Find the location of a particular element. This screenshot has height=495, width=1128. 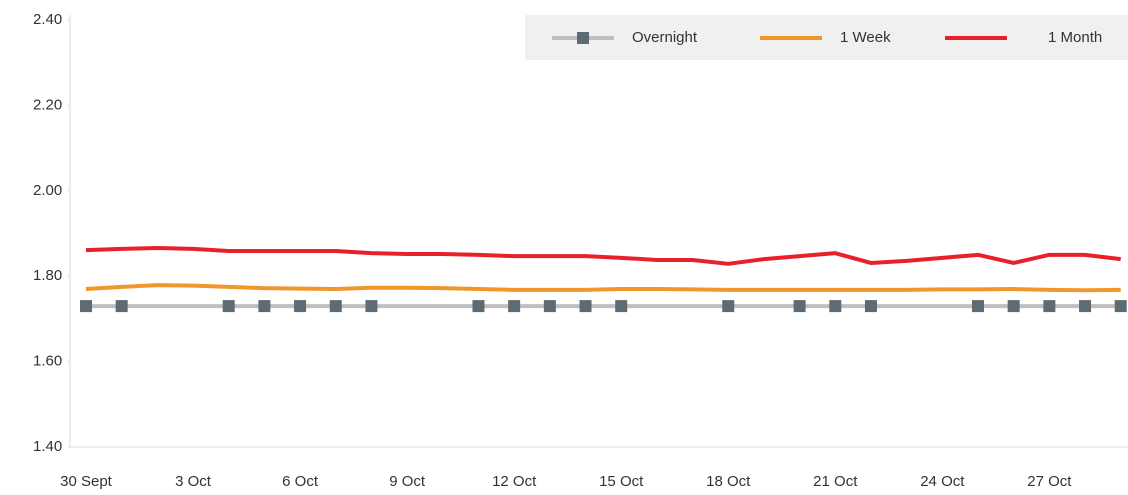

x-tick-label: 24 Oct is located at coordinates (942, 481).